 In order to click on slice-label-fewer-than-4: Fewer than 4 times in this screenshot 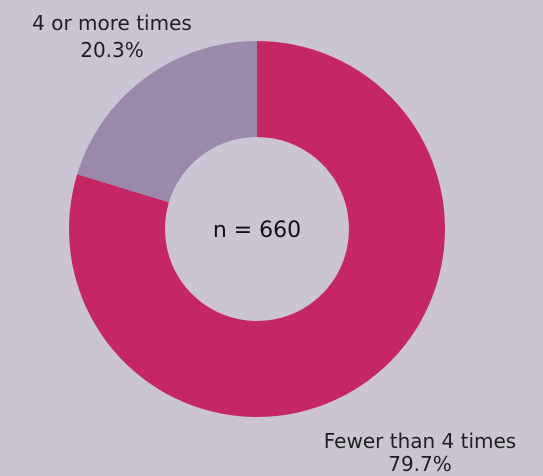, I will do `click(420, 441)`.